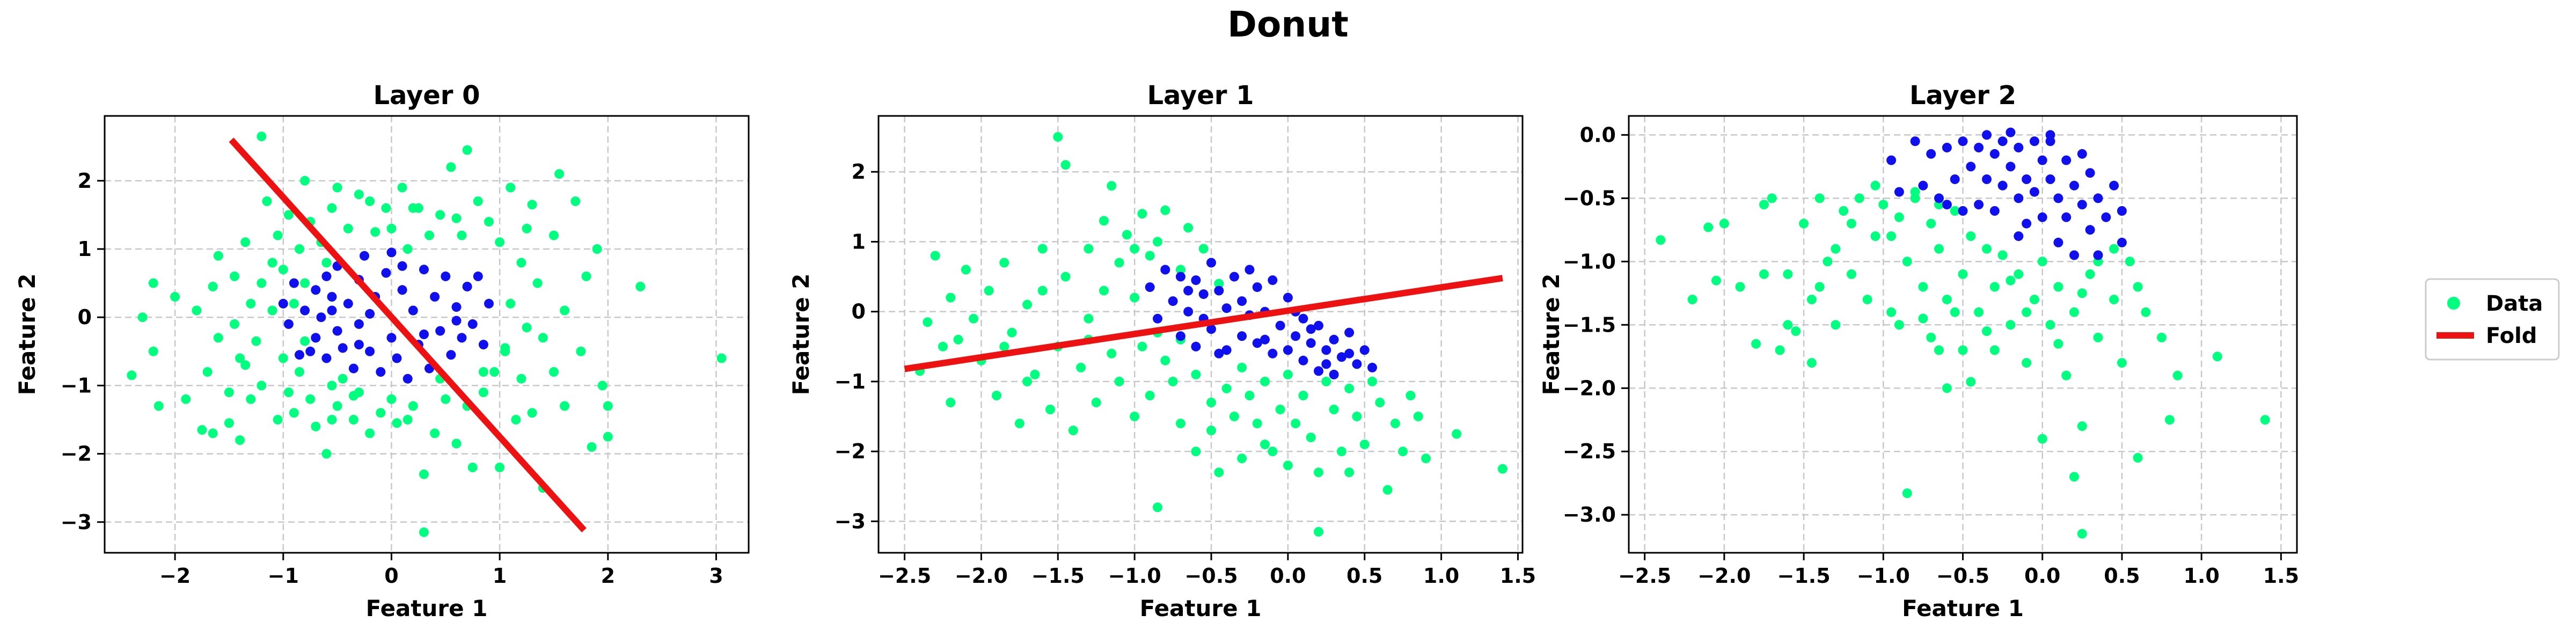 Image resolution: width=2576 pixels, height=644 pixels. Describe the element at coordinates (1589, 514) in the screenshot. I see `y-tick-label: −3.0` at that location.